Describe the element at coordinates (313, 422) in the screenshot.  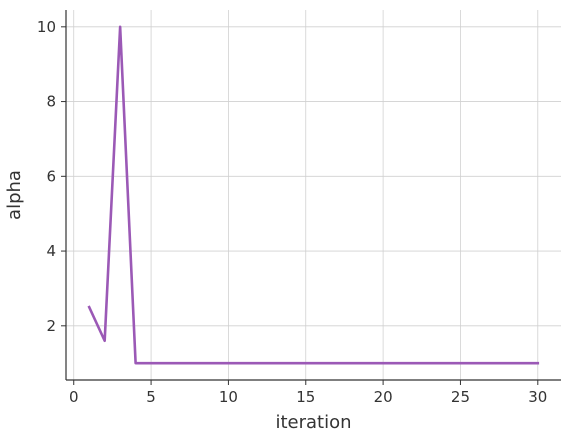
I see `x-axis-label: iteration` at that location.